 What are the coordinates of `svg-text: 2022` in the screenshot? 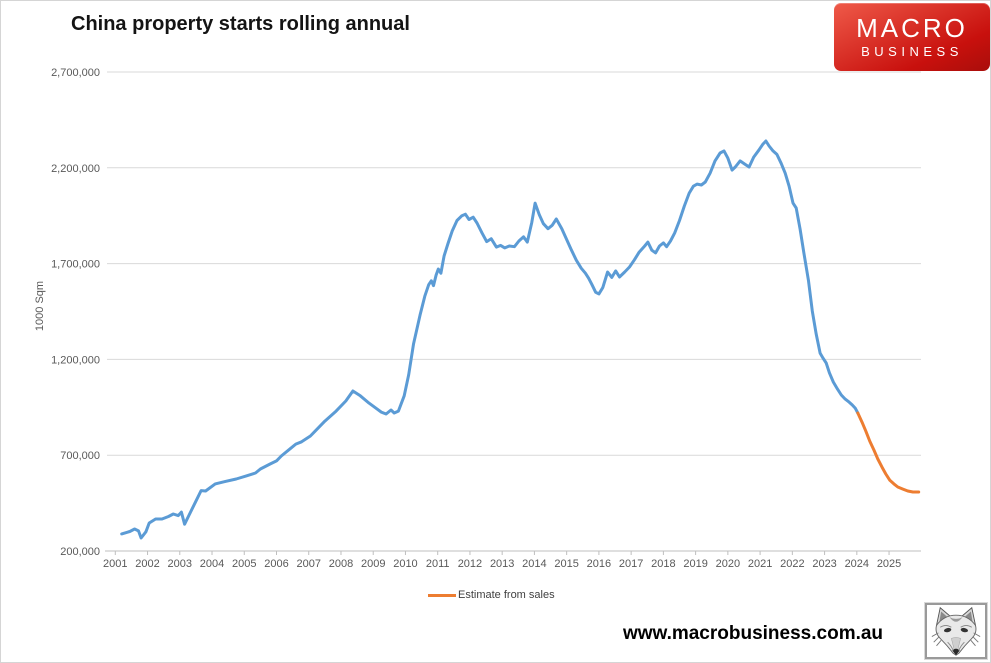 It's located at (792, 564).